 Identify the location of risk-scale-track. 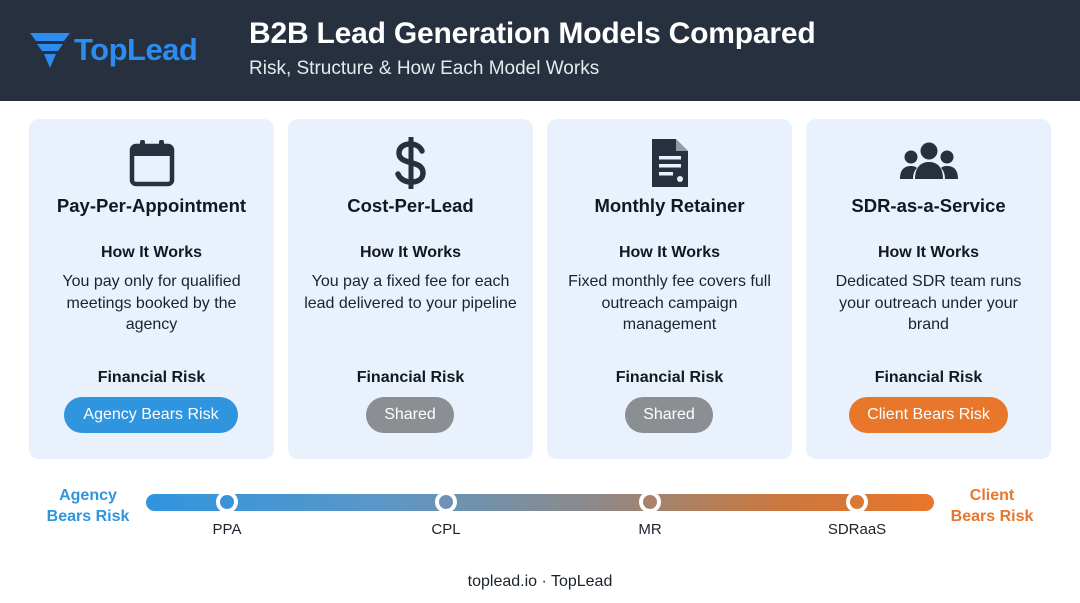
(540, 502).